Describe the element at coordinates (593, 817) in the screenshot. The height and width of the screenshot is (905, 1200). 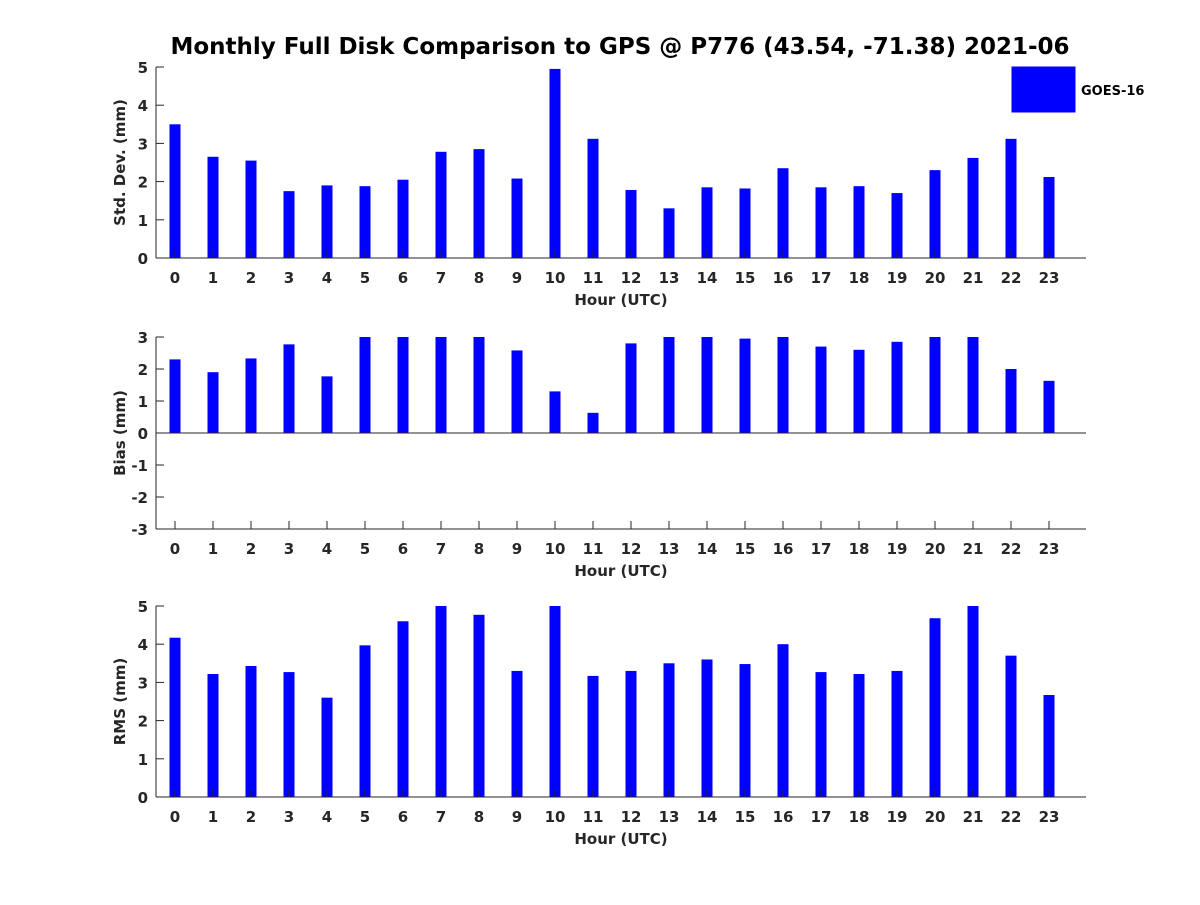
I see `x-tick-label-3-11: 11` at that location.